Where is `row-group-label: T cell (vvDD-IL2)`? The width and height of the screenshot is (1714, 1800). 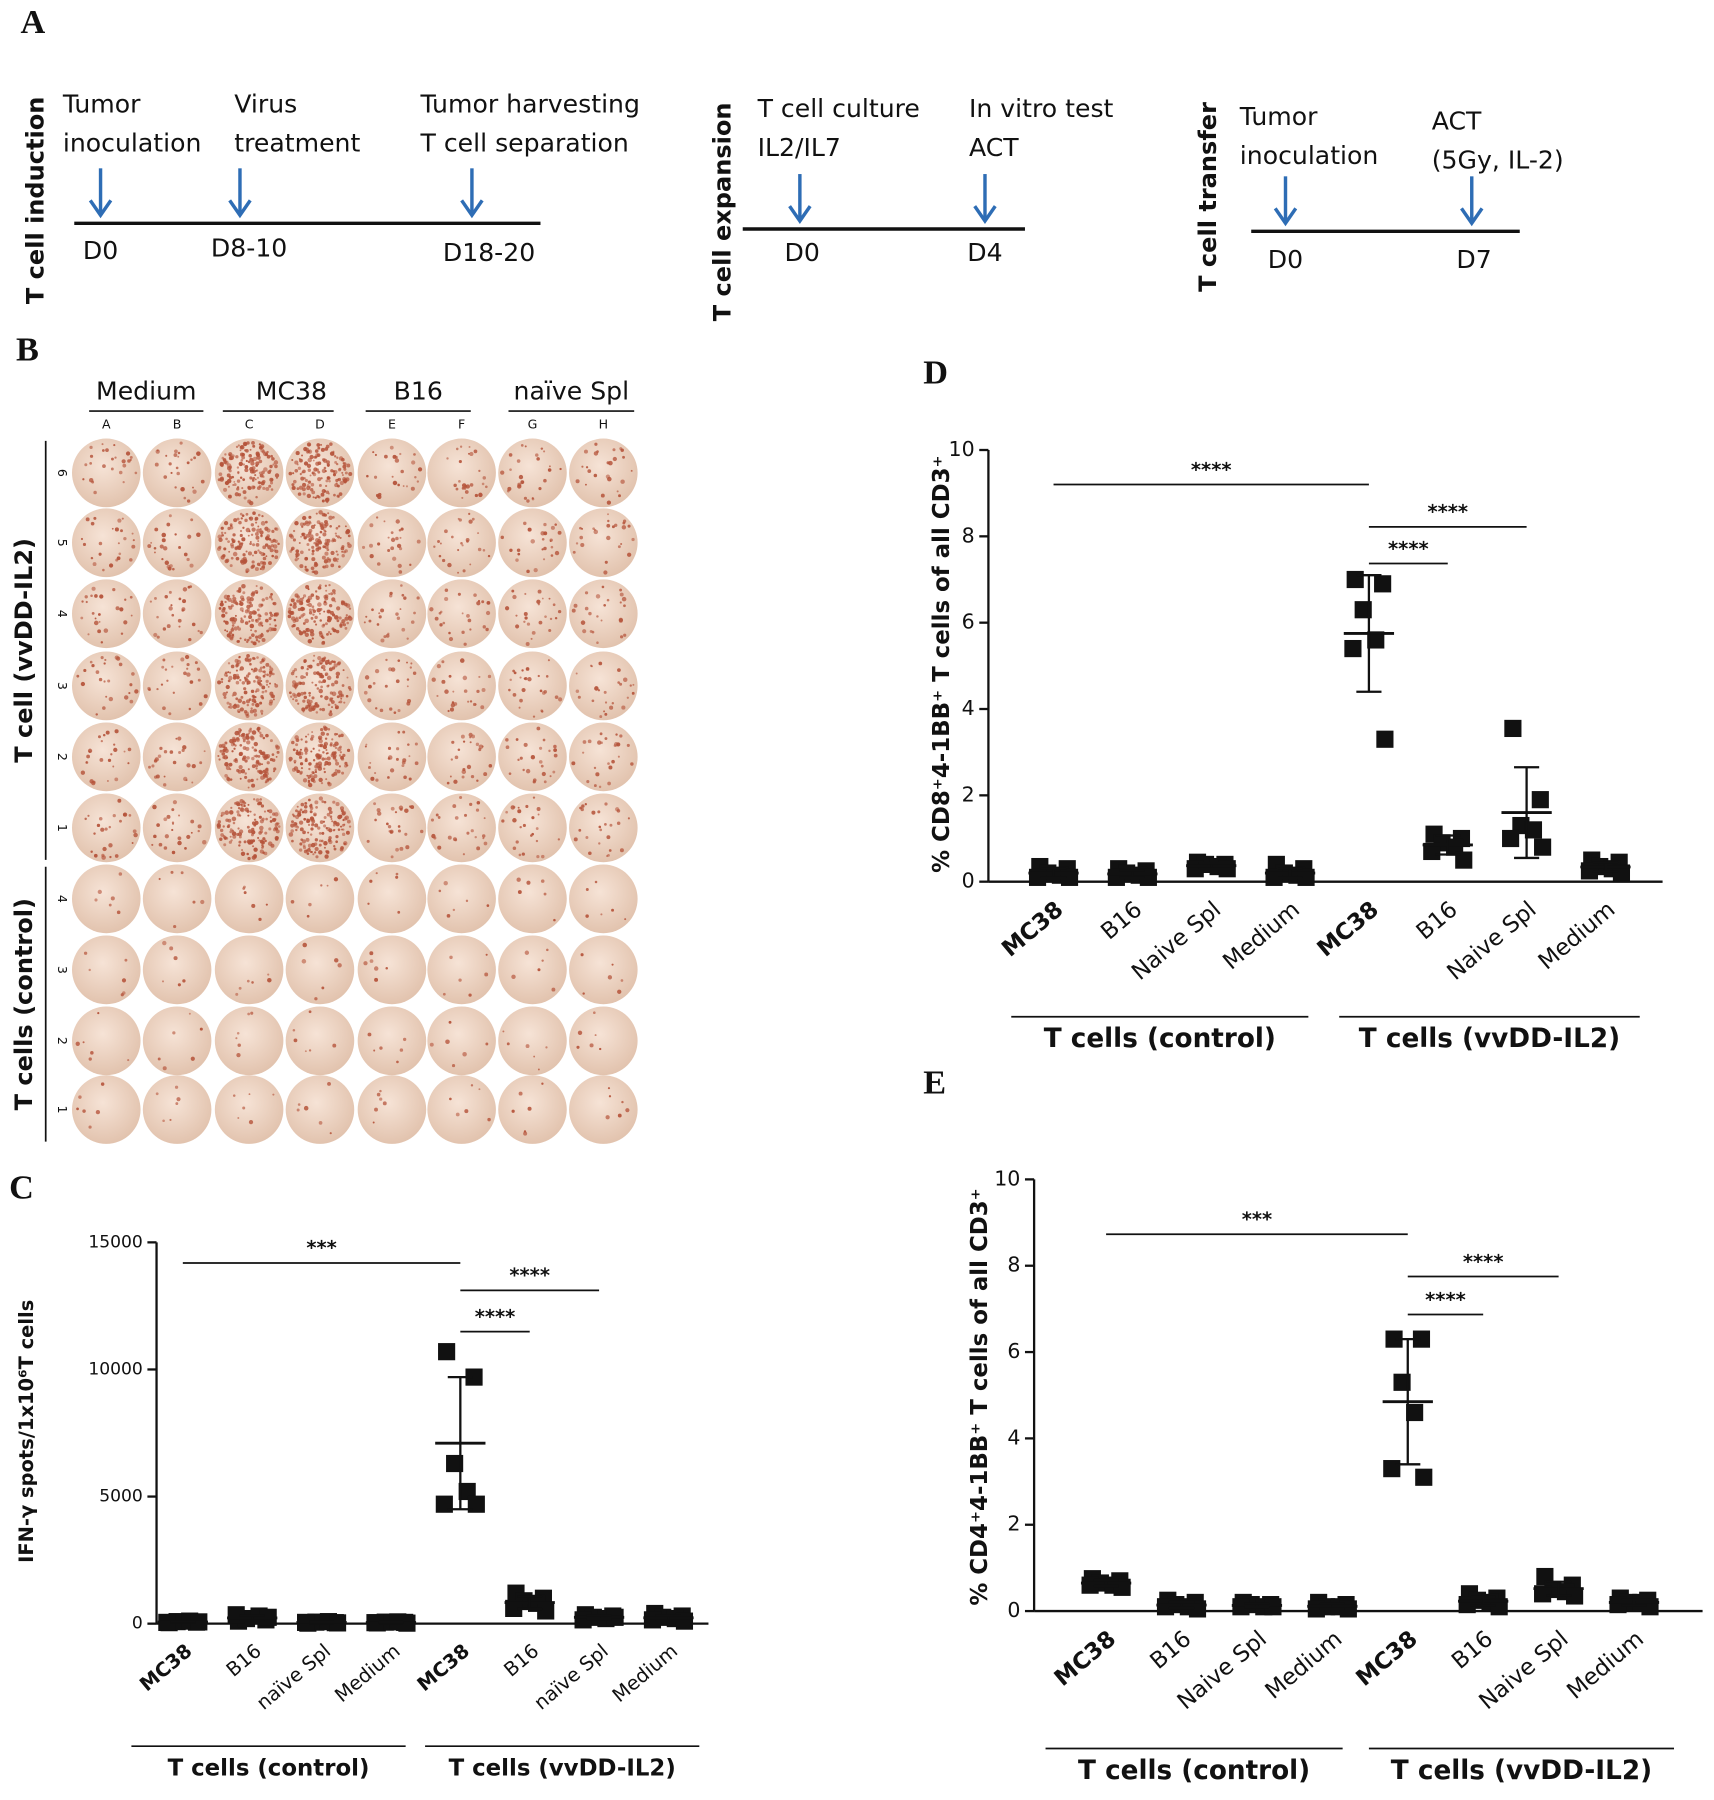 row-group-label: T cell (vvDD-IL2) is located at coordinates (24, 650).